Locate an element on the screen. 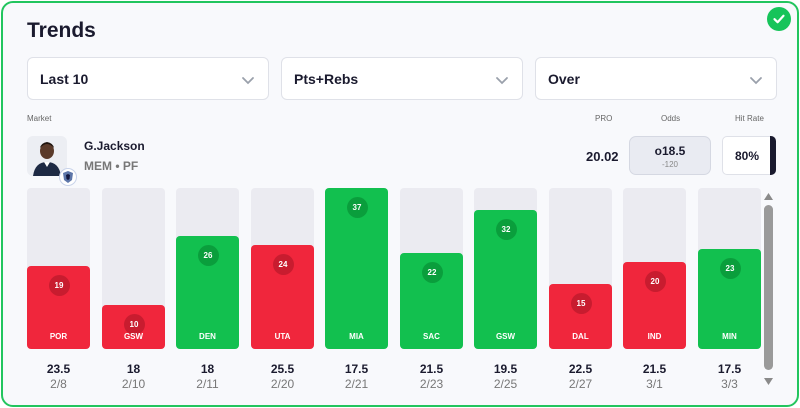  period-select-label: Last 10 is located at coordinates (64, 78).